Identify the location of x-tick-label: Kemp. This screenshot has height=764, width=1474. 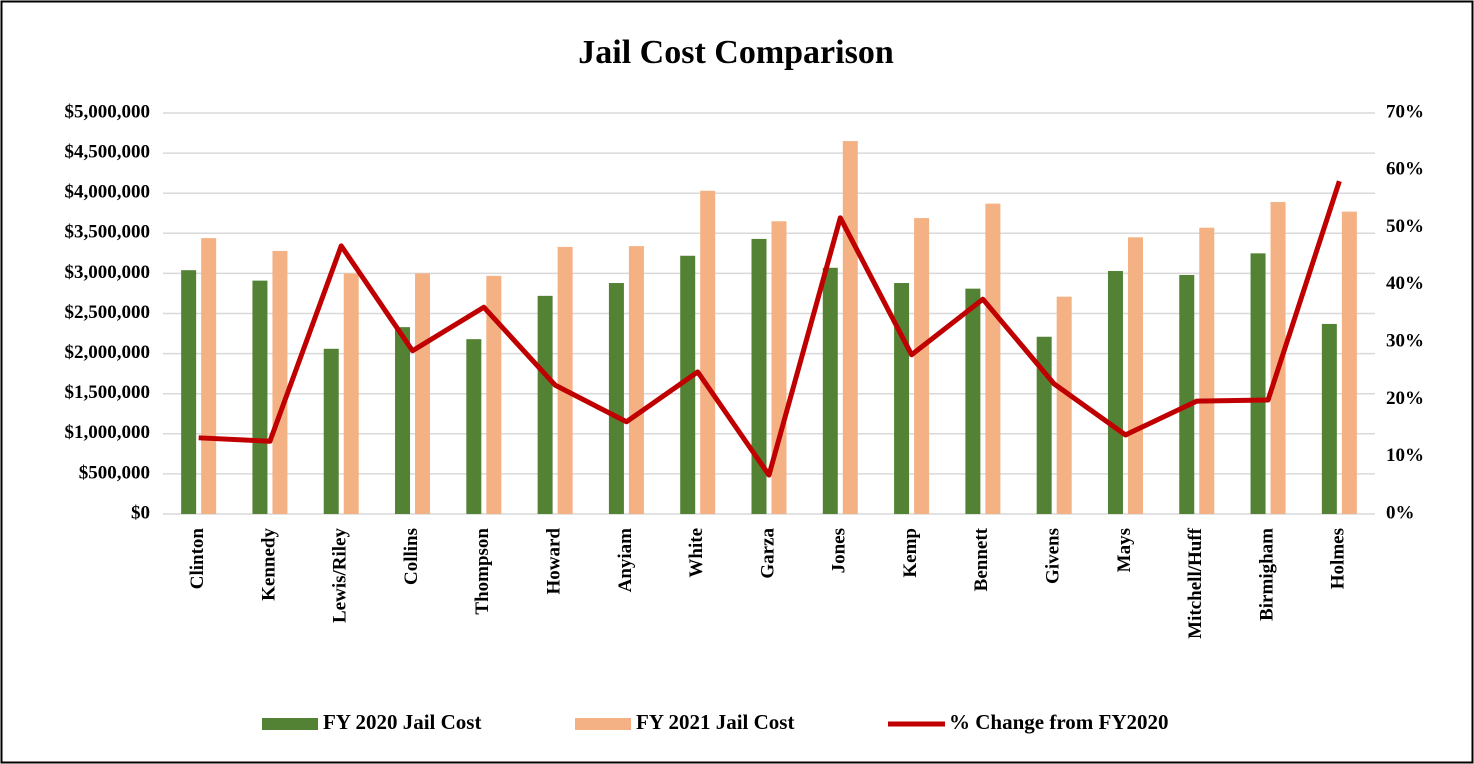
(910, 553).